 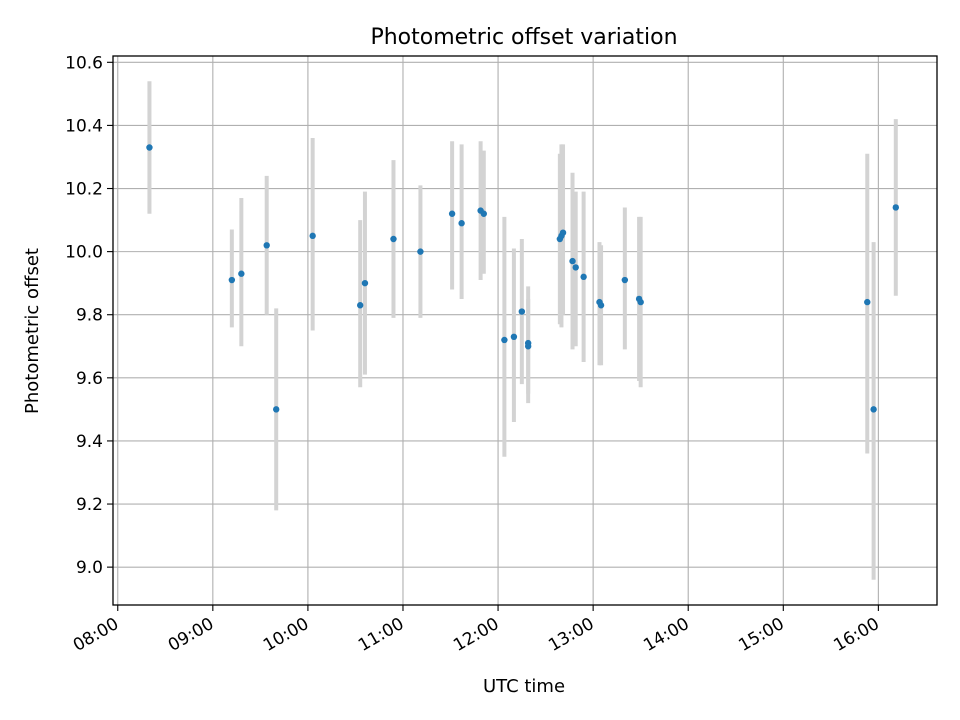 What do you see at coordinates (89, 442) in the screenshot?
I see `y-tick-label: 9.4` at bounding box center [89, 442].